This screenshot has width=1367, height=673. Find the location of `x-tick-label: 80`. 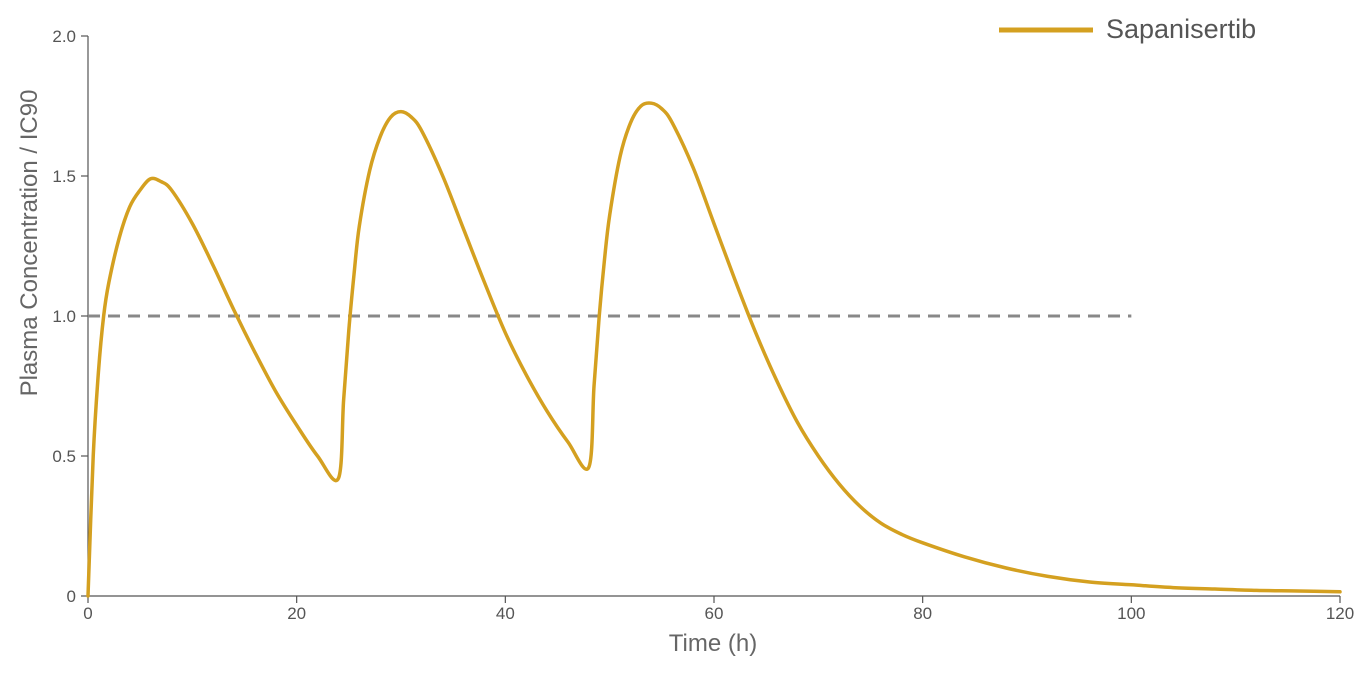

x-tick-label: 80 is located at coordinates (922, 613).